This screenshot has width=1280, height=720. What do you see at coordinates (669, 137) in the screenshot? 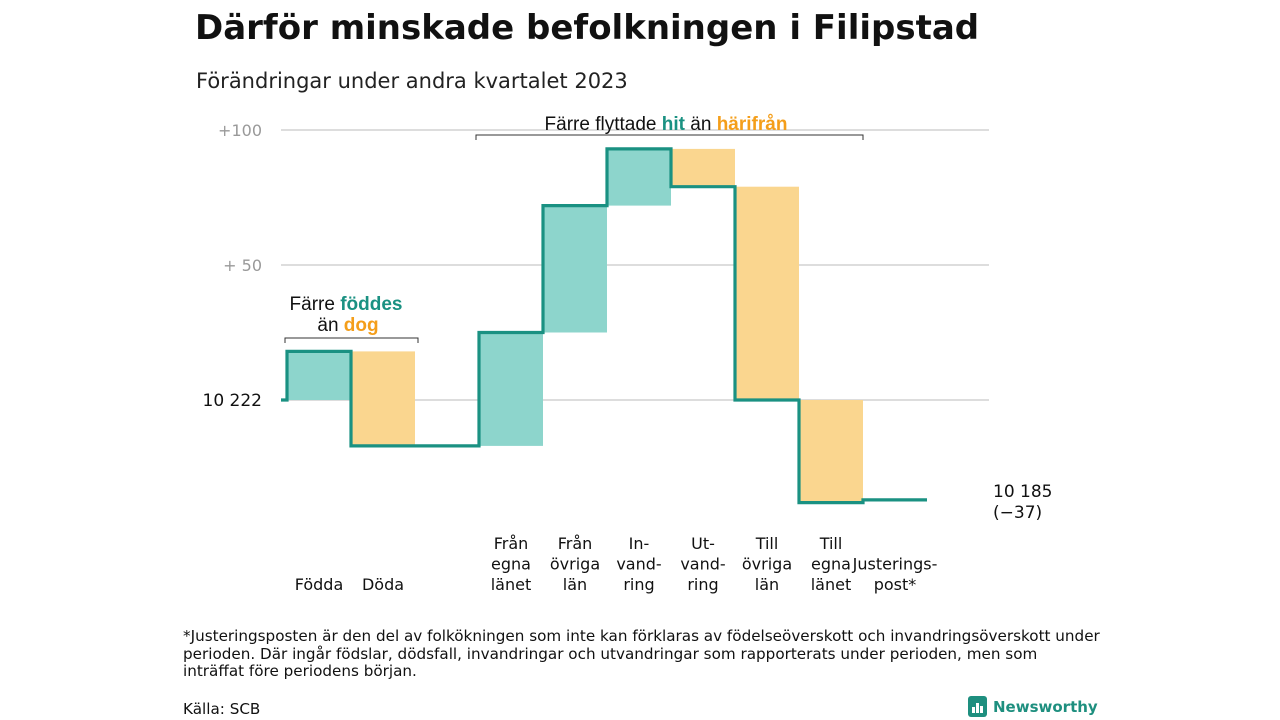
I see `migration-bracket` at bounding box center [669, 137].